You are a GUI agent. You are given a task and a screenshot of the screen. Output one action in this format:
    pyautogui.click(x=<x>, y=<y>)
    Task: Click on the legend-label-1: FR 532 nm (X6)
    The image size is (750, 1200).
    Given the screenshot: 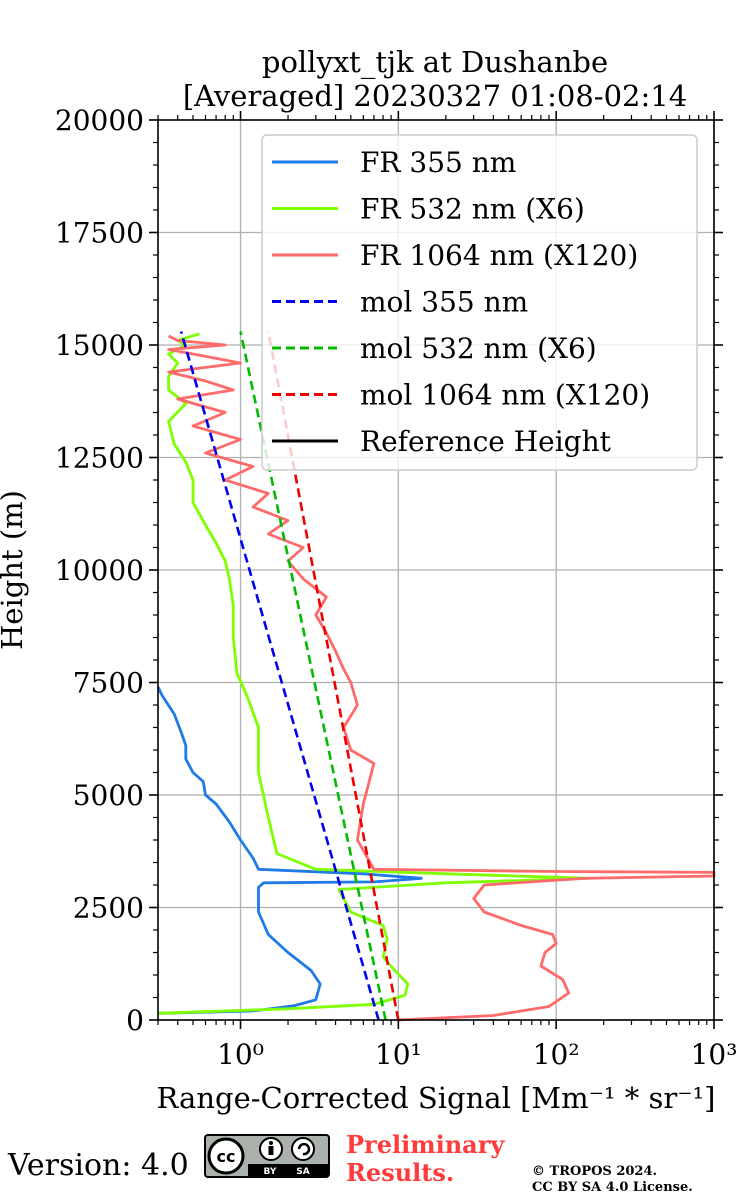 What is the action you would take?
    pyautogui.click(x=472, y=209)
    